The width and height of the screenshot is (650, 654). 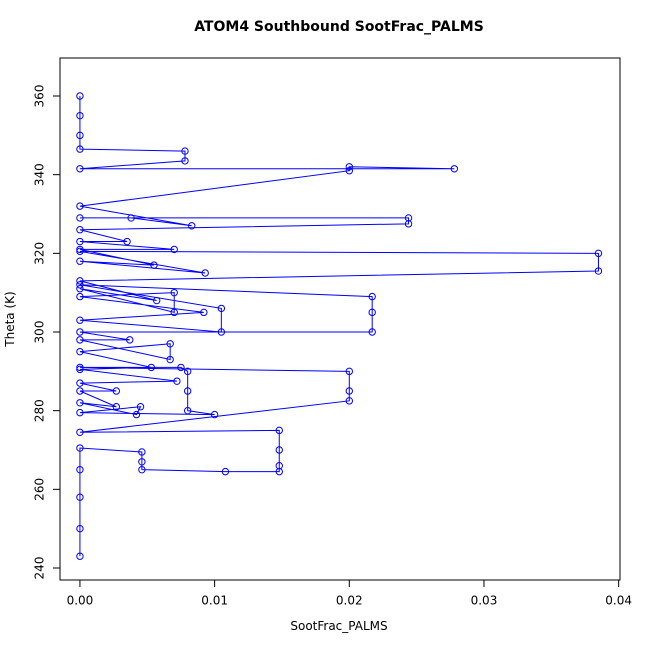 I want to click on y-tick-label: 320, so click(x=40, y=253).